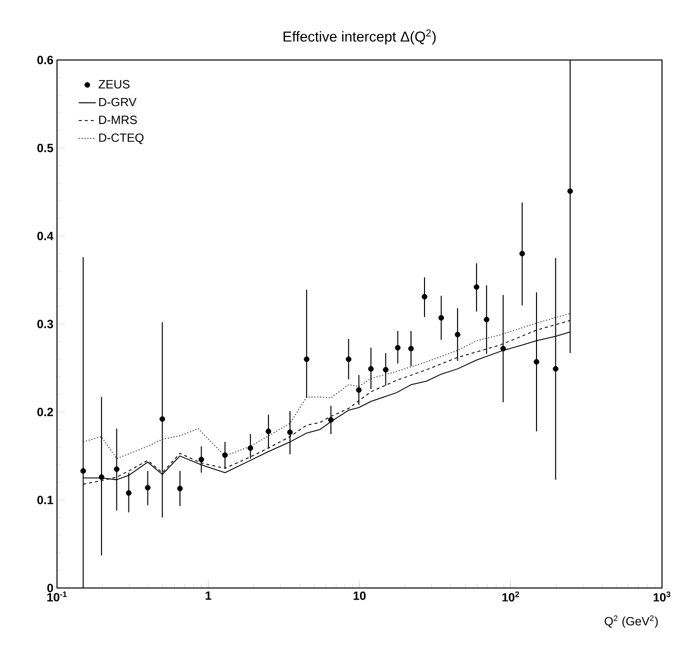 Image resolution: width=685 pixels, height=651 pixels. What do you see at coordinates (50, 588) in the screenshot?
I see `y-tick-label: 0` at bounding box center [50, 588].